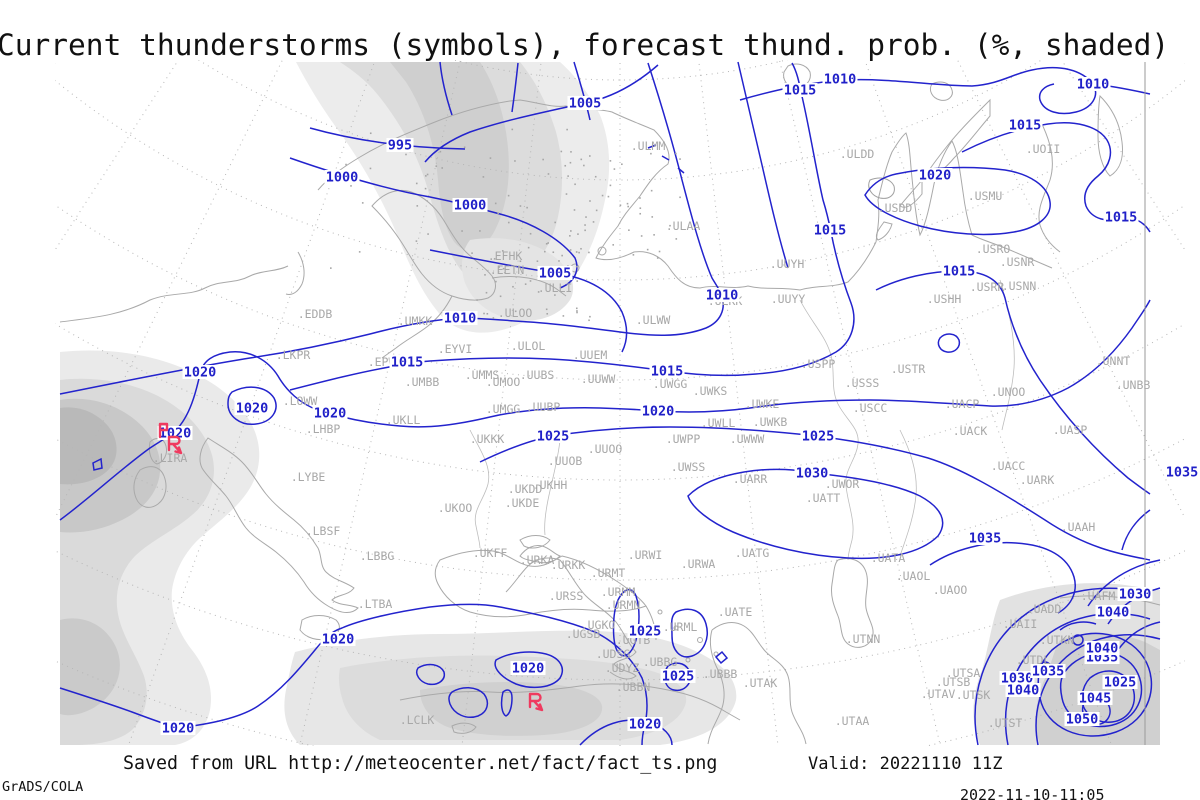 This screenshot has width=1200, height=800. I want to click on station-label: .USDD, so click(895, 208).